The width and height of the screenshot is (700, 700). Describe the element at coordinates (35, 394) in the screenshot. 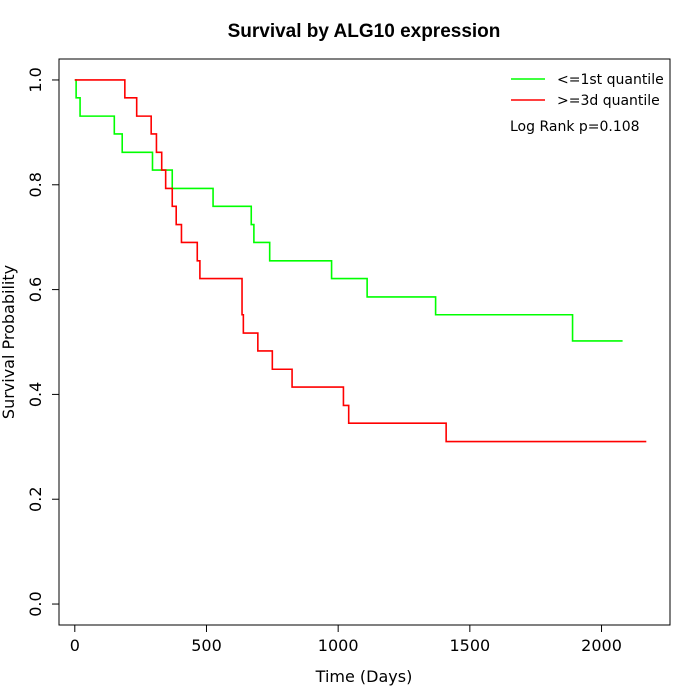

I see `y-tick-label: 0.4` at that location.